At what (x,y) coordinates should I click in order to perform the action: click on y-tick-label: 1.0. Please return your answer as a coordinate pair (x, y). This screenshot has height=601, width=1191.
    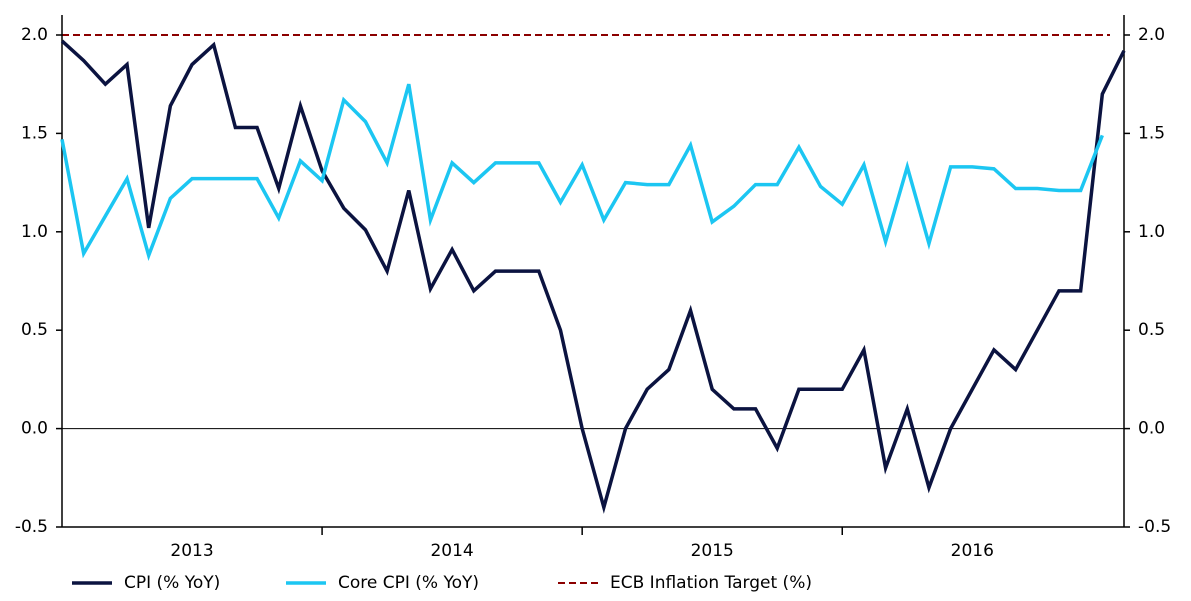
    Looking at the image, I should click on (34, 232).